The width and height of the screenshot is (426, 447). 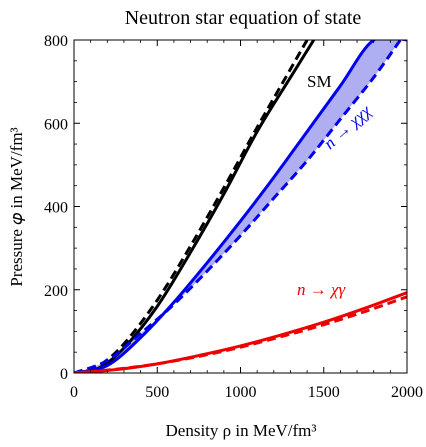 What do you see at coordinates (64, 374) in the screenshot?
I see `y-tick-label: 0` at bounding box center [64, 374].